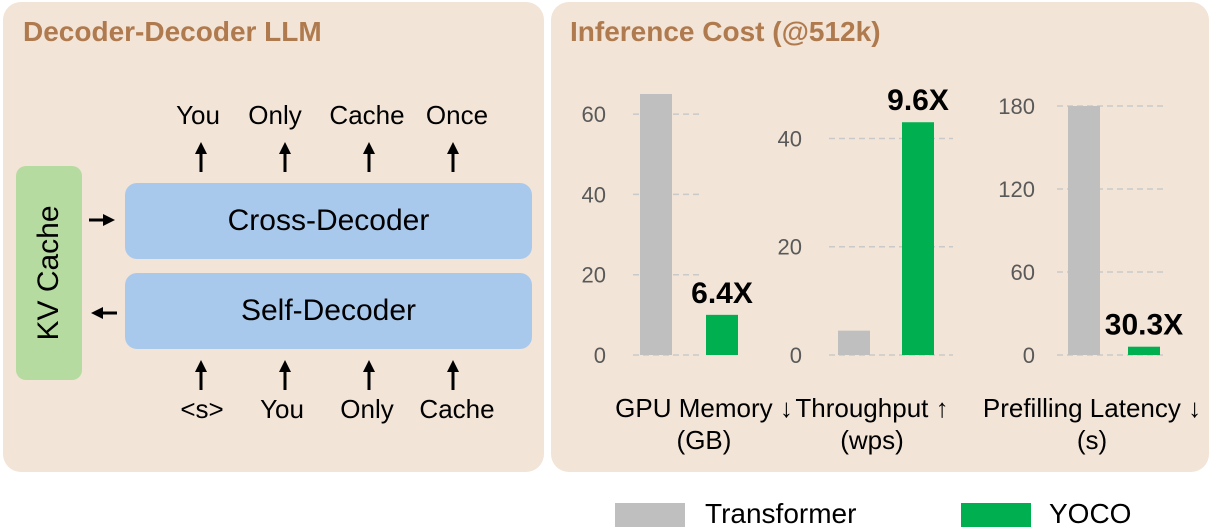 The image size is (1212, 532). Describe the element at coordinates (1144, 325) in the screenshot. I see `speedup-annotation: 30.3X` at that location.